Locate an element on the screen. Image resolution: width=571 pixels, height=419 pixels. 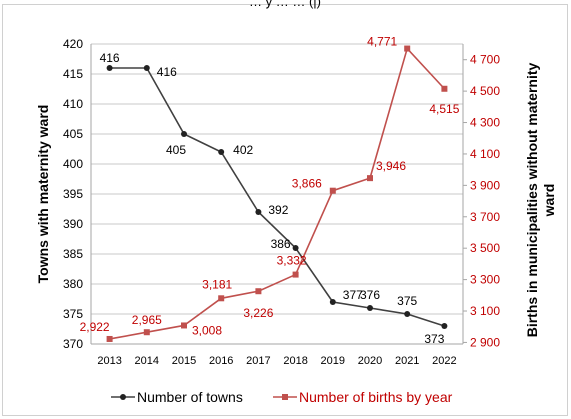
x-tick-label: 2018 is located at coordinates (295, 361).